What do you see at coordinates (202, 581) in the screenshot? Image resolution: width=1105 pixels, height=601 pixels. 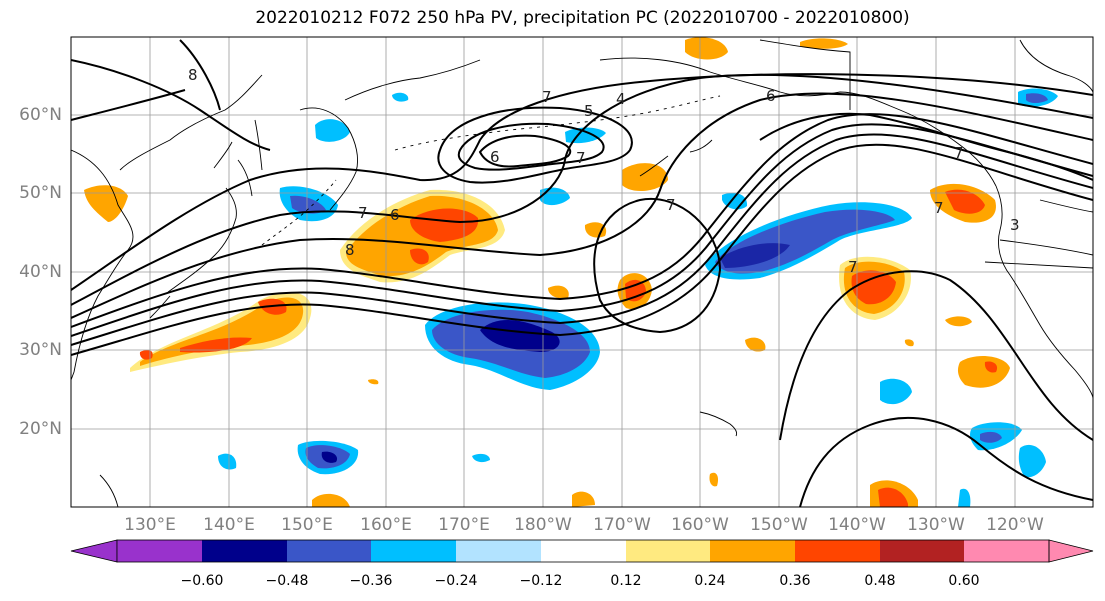 I see `colorbar-tick-label: −0.60` at bounding box center [202, 581].